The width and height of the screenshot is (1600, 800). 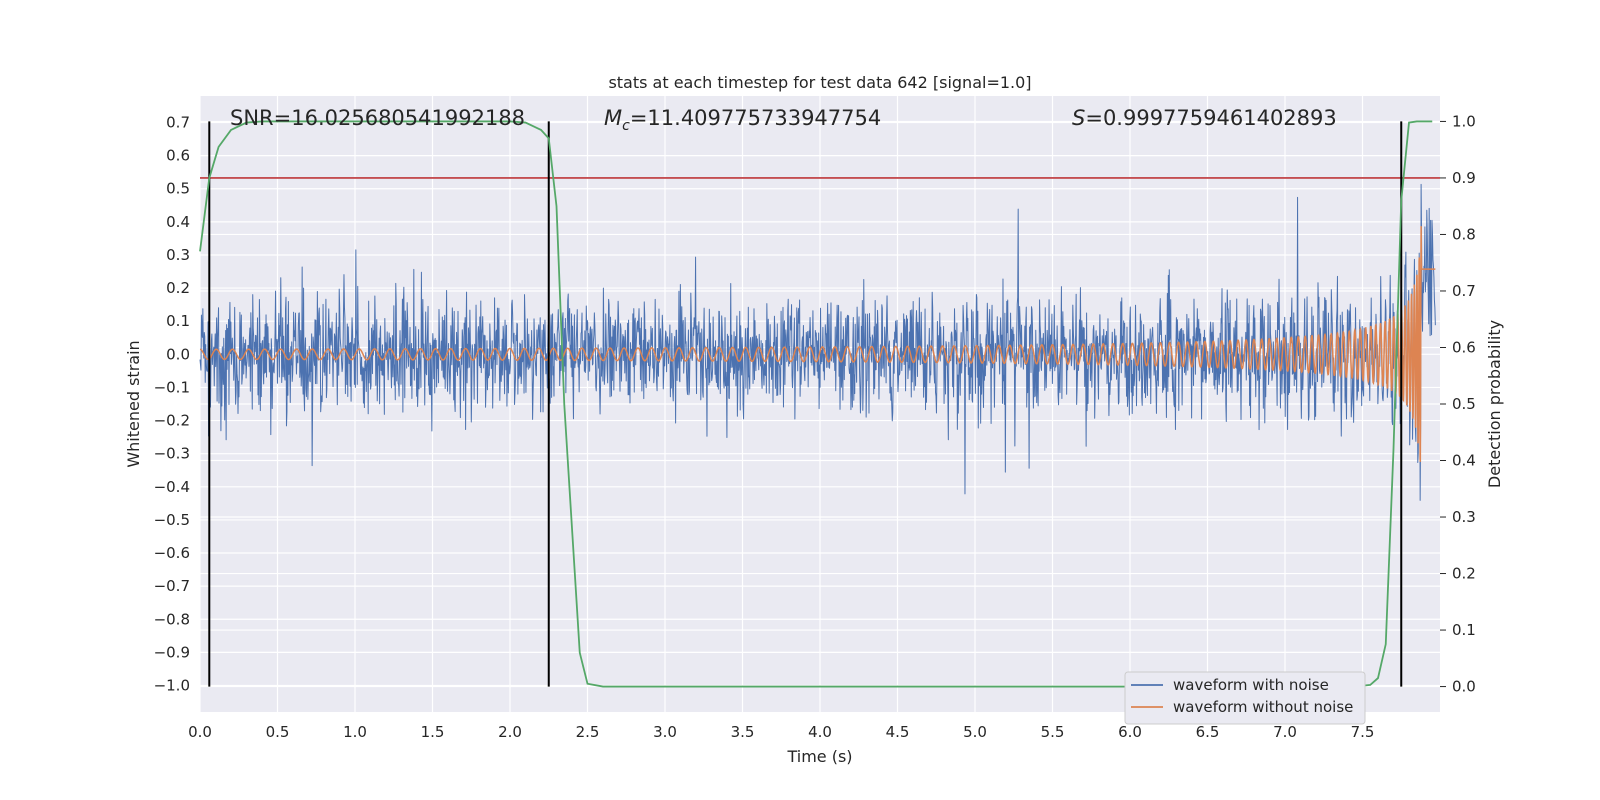 What do you see at coordinates (1464, 121) in the screenshot?
I see `y2-tick-label: 1.0` at bounding box center [1464, 121].